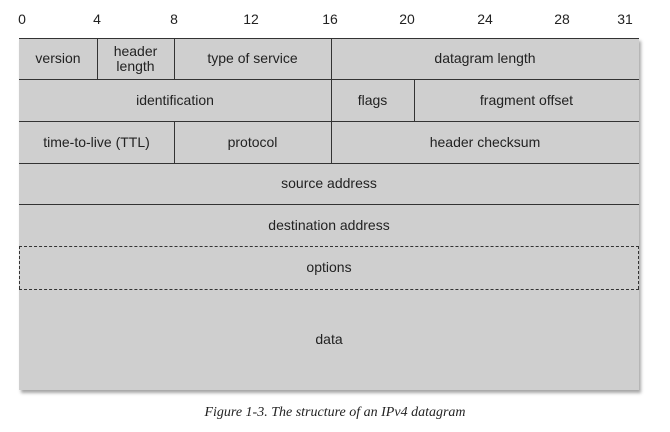 The height and width of the screenshot is (432, 670). Describe the element at coordinates (174, 142) in the screenshot. I see `divider-bit-8-row3` at that location.